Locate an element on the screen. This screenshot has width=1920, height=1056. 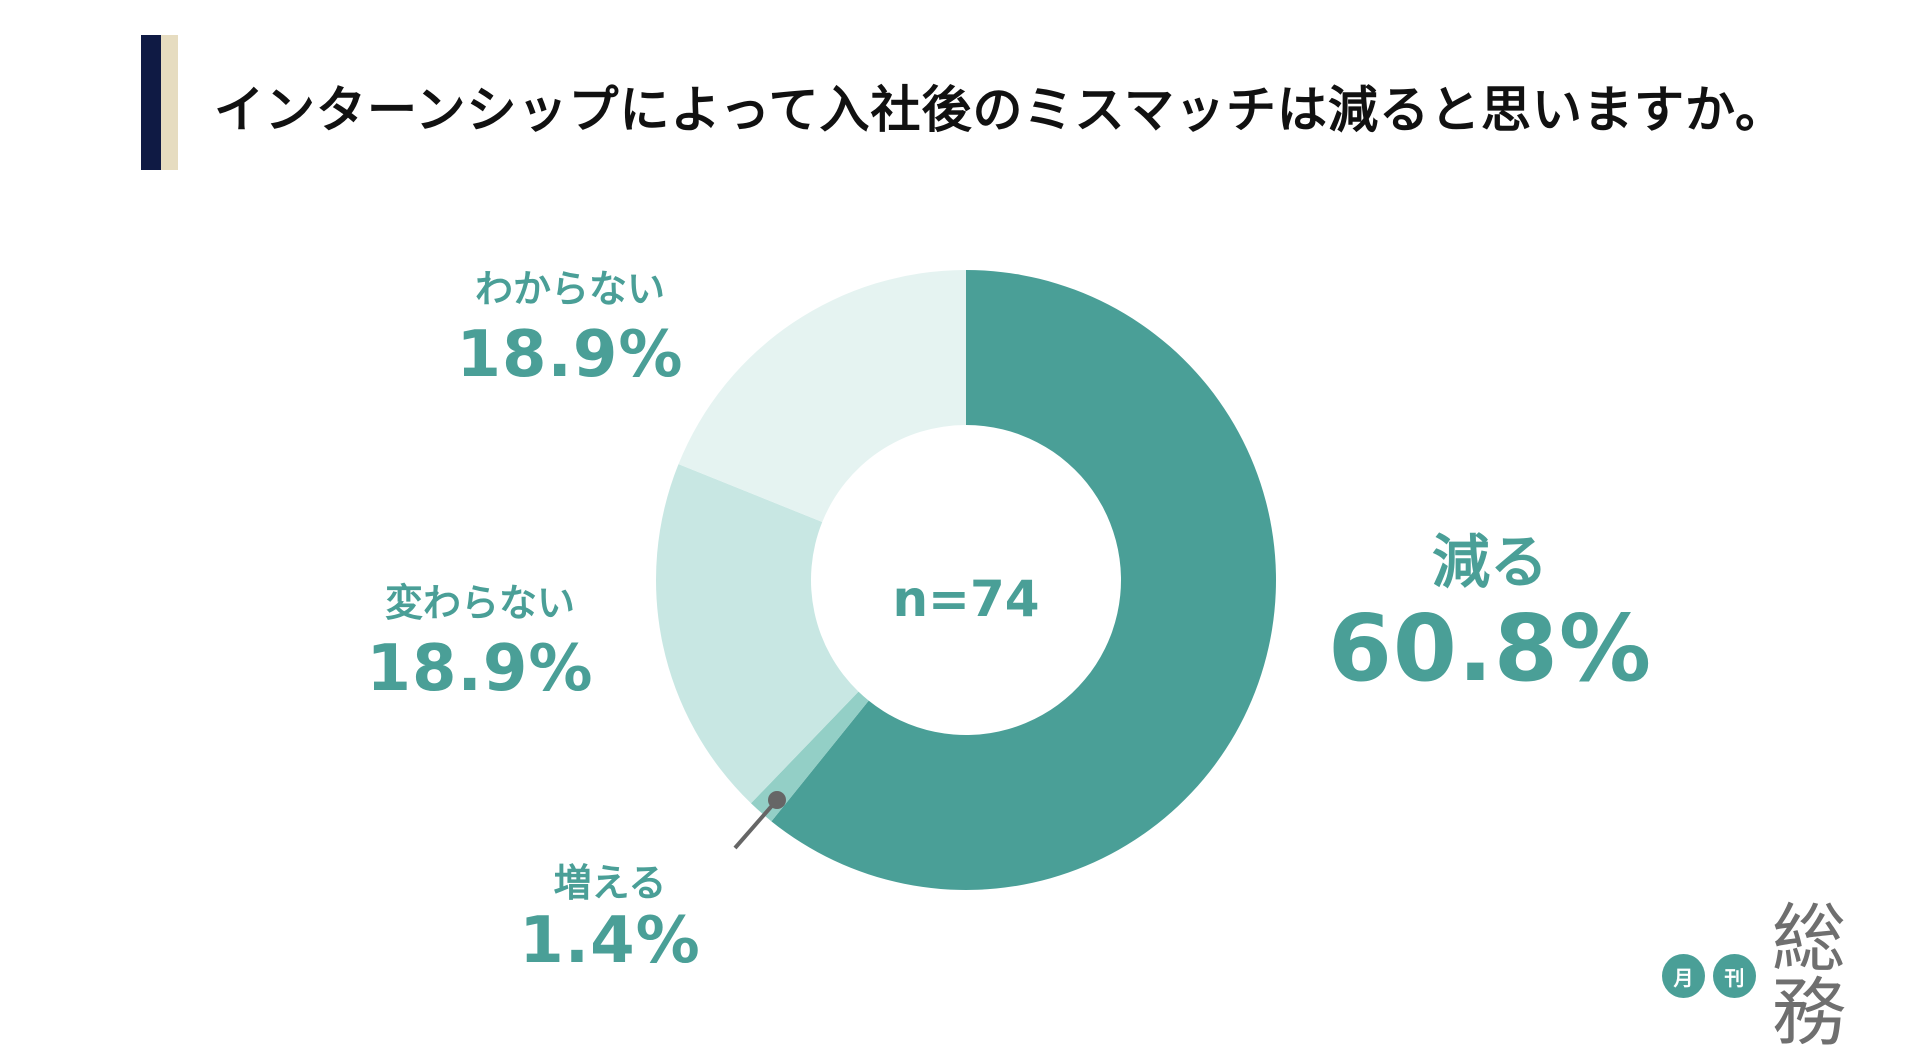
slice-value-decrease: 60.8% is located at coordinates (1490, 648).